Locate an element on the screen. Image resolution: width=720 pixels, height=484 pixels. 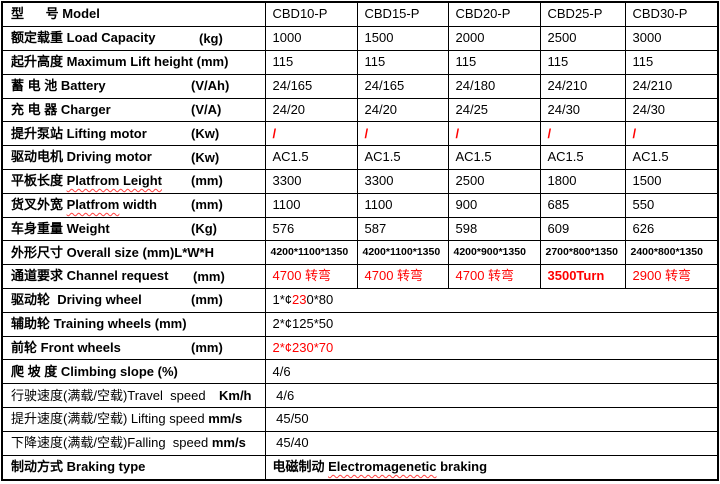
text-segment: 蓄 电 池 is located at coordinates (36, 85).